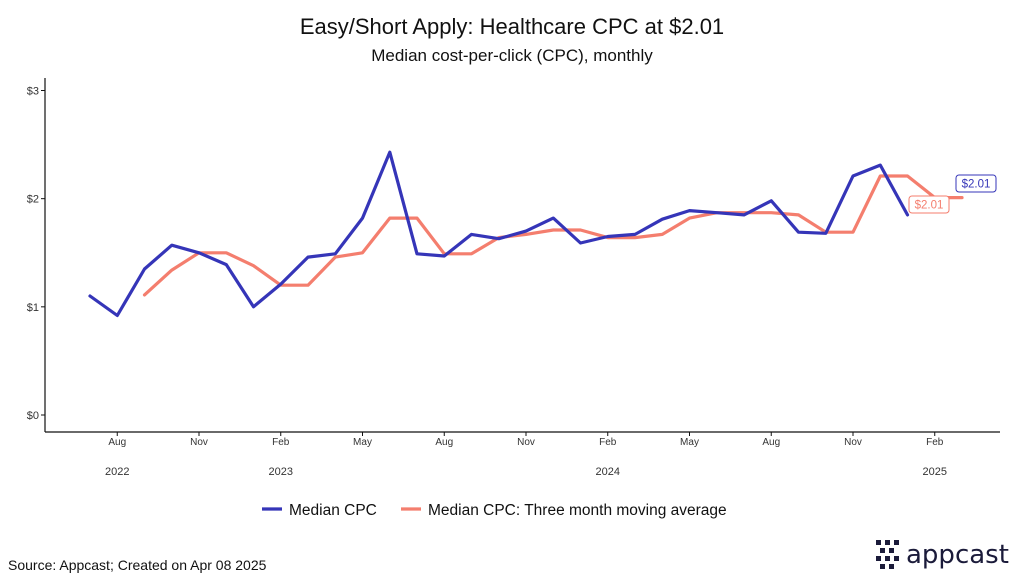  What do you see at coordinates (33, 92) in the screenshot?
I see `y-tick-label: $3` at bounding box center [33, 92].